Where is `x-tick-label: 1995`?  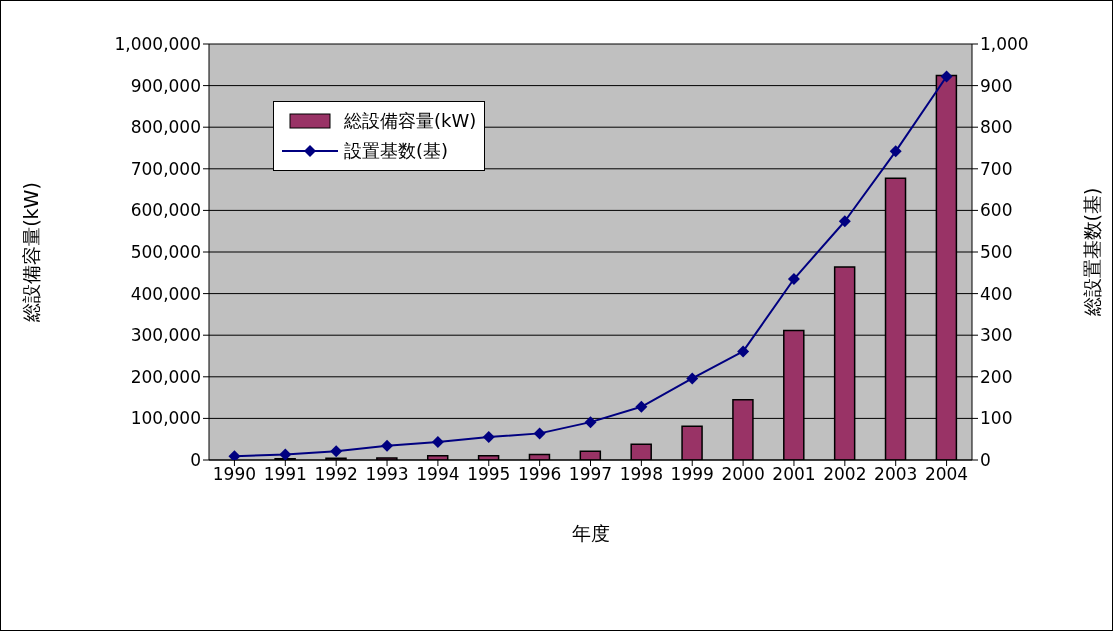 x-tick-label: 1995 is located at coordinates (489, 474).